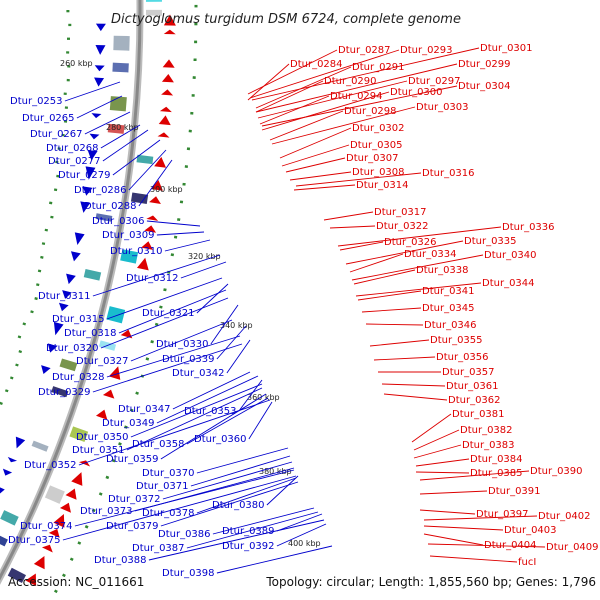 The width and height of the screenshot is (600, 600). Describe the element at coordinates (166, 189) in the screenshot. I see `kbp-tick-label: 300 kbp` at that location.